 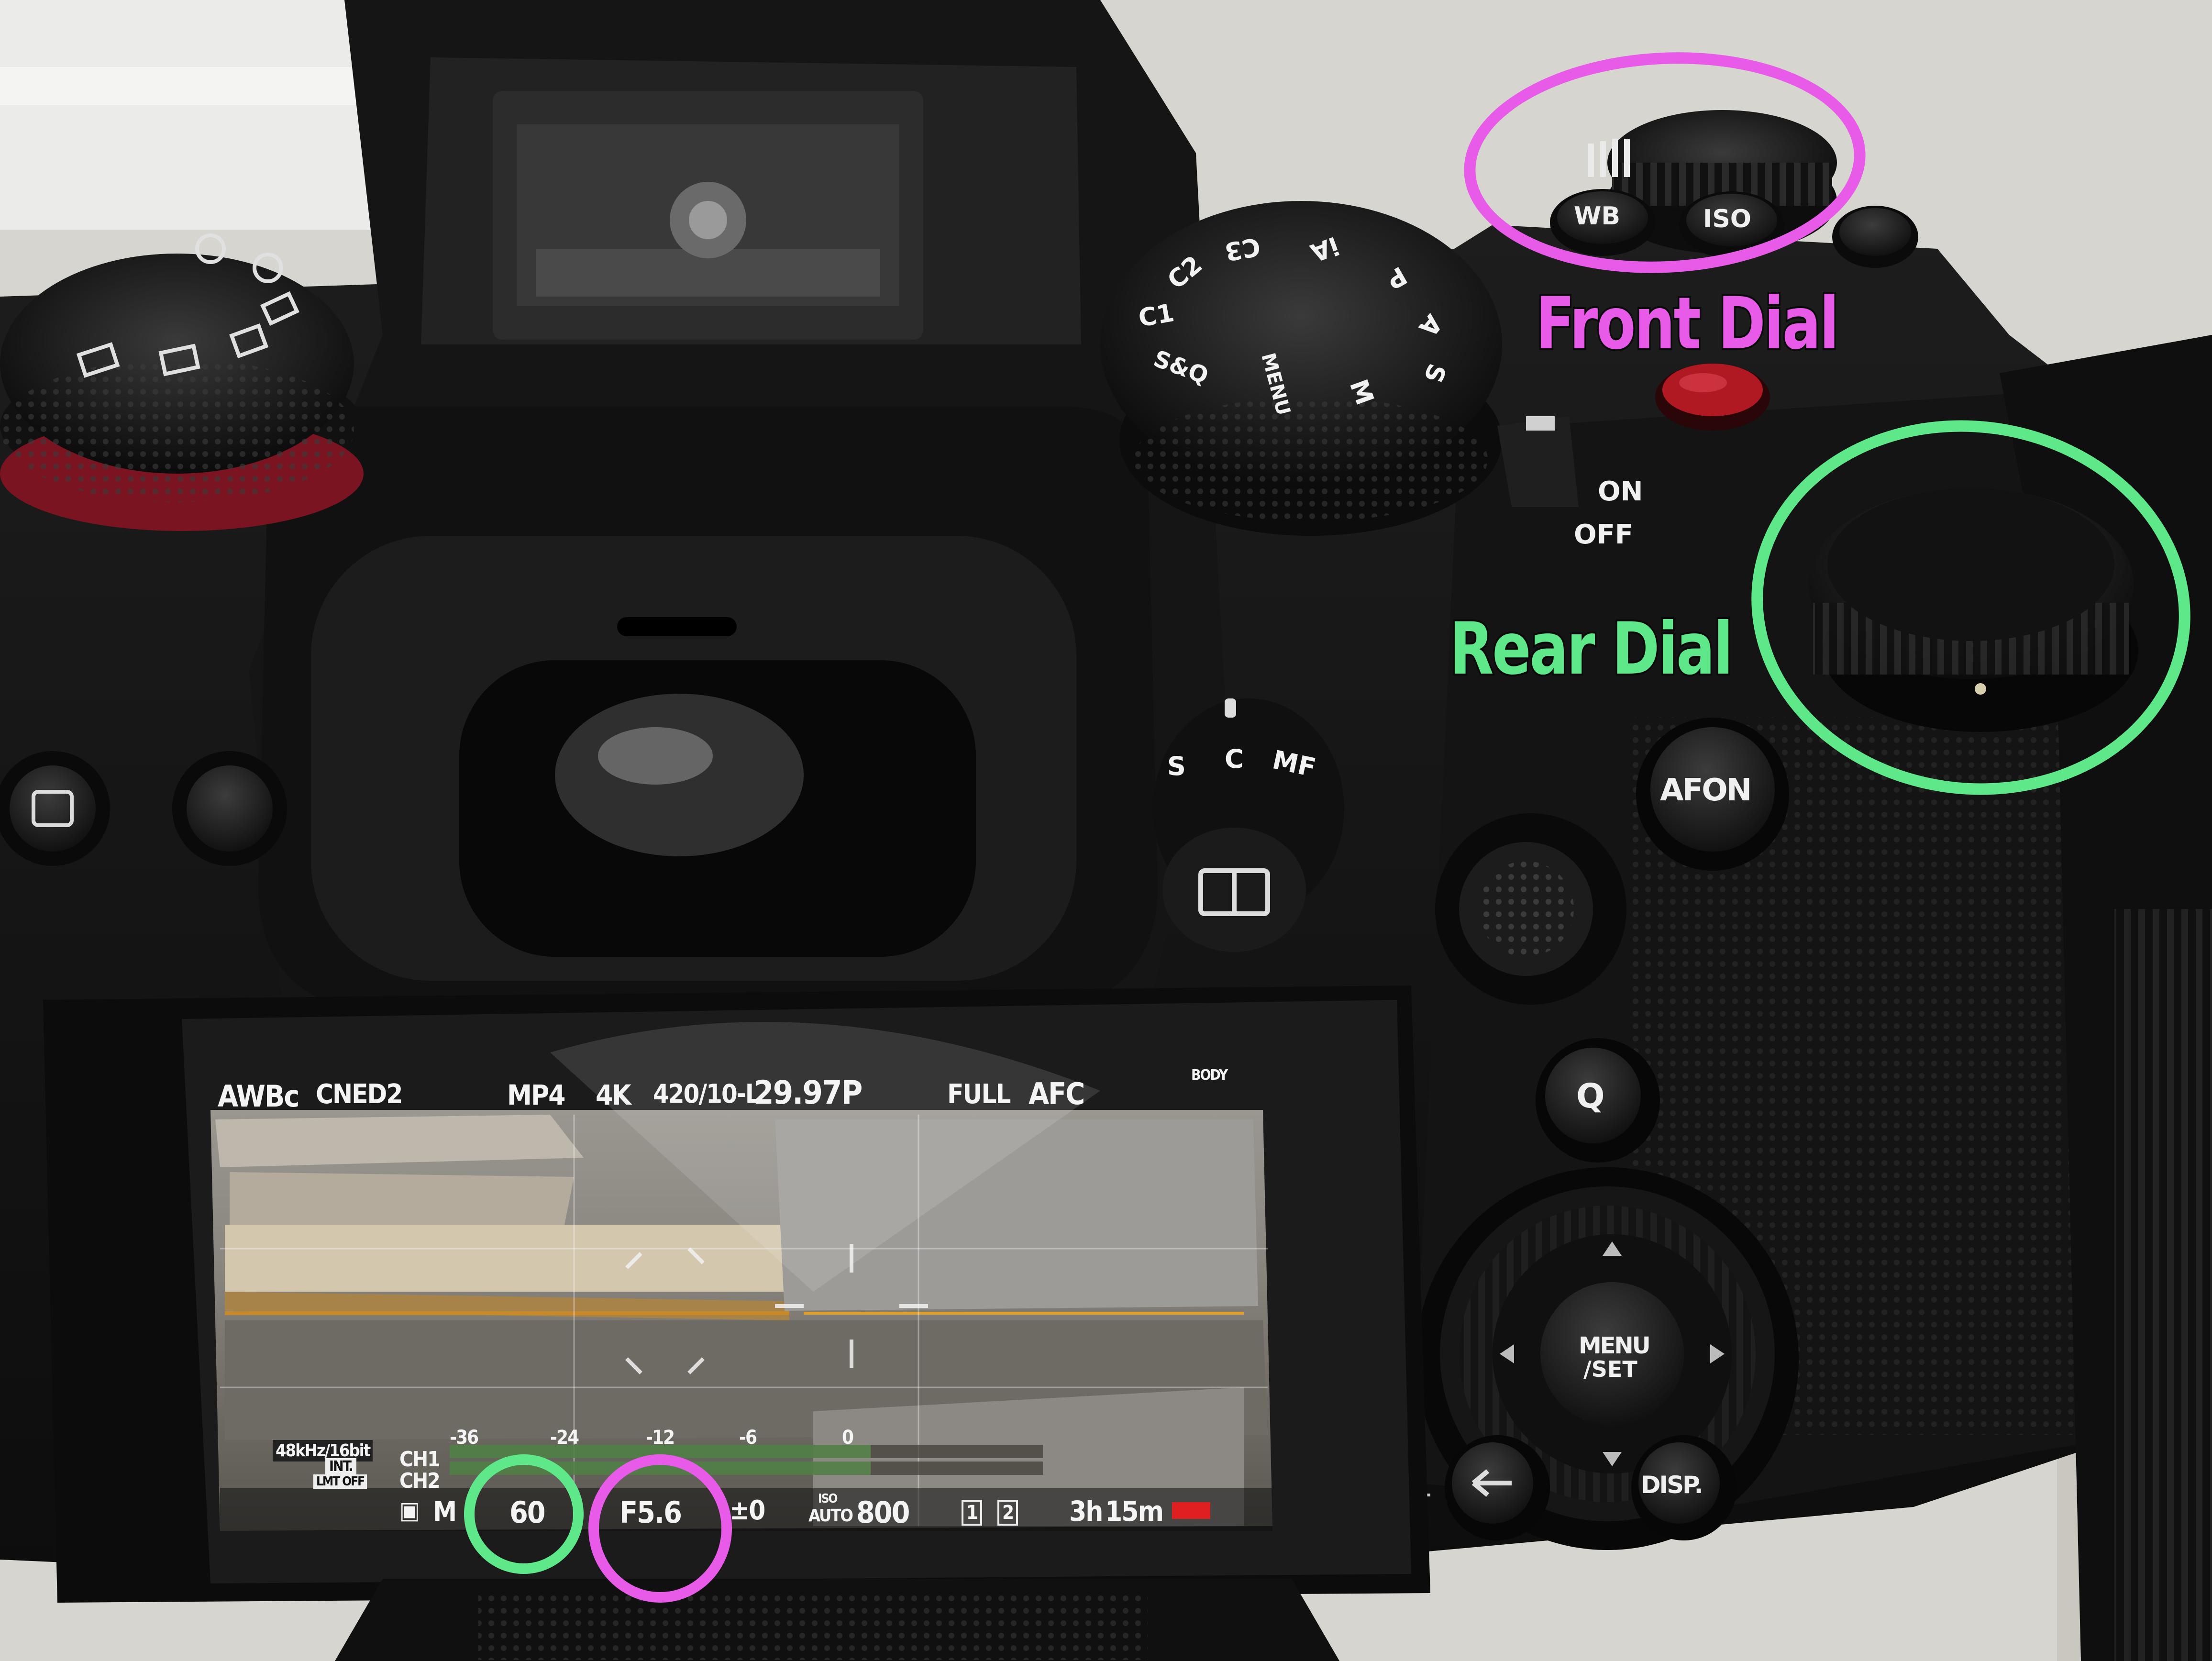 What do you see at coordinates (883, 1513) in the screenshot?
I see `lcd-iso-value: 800` at bounding box center [883, 1513].